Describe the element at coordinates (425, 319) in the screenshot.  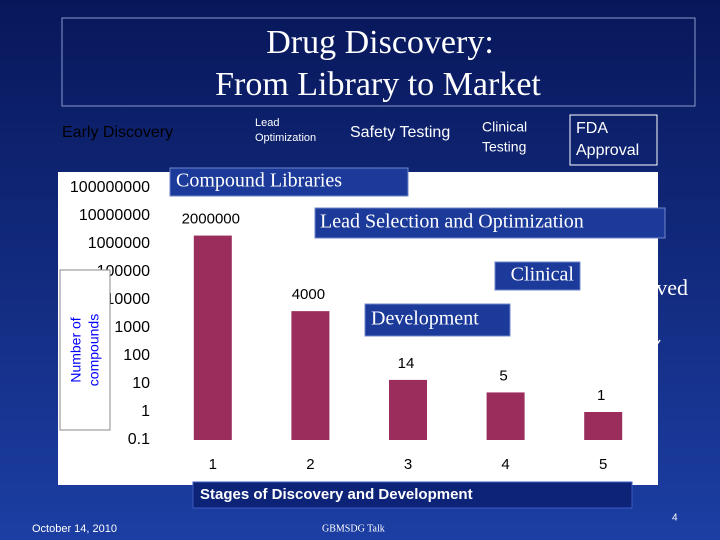
I see `annotation: Development` at that location.